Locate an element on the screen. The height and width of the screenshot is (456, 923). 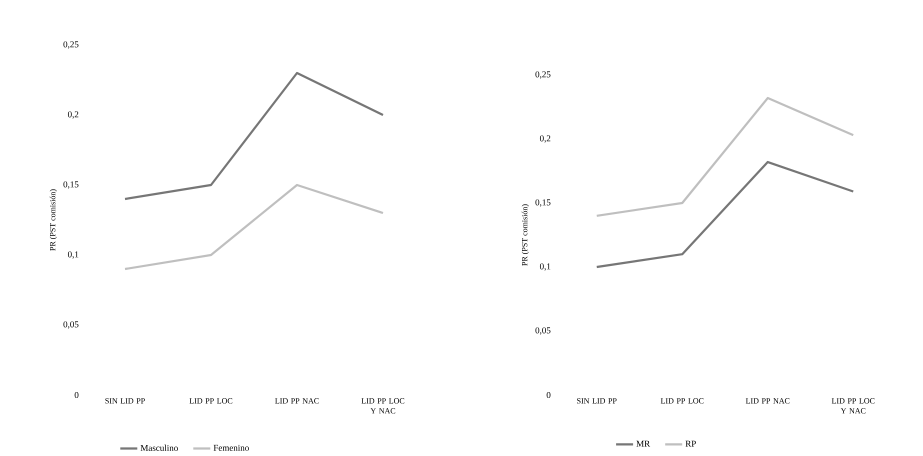
legend-label: Femenino is located at coordinates (231, 447).